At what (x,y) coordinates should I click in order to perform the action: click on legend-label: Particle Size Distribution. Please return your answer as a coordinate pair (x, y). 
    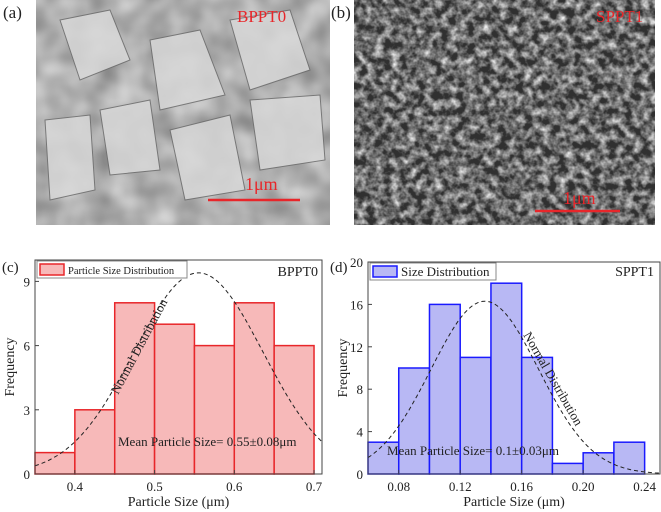
    Looking at the image, I should click on (121, 271).